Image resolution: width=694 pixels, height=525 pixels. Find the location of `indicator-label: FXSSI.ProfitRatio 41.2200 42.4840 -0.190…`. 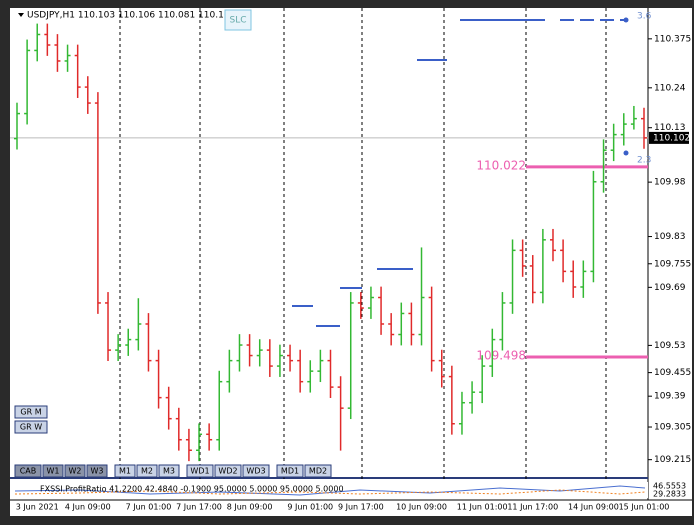

indicator-label: FXSSI.ProfitRatio 41.2200 42.4840 -0.190… is located at coordinates (192, 489).